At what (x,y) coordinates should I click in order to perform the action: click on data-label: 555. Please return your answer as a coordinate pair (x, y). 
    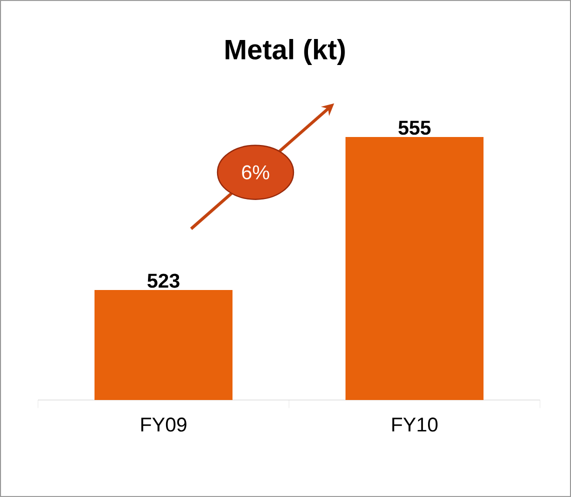
    Looking at the image, I should click on (414, 127).